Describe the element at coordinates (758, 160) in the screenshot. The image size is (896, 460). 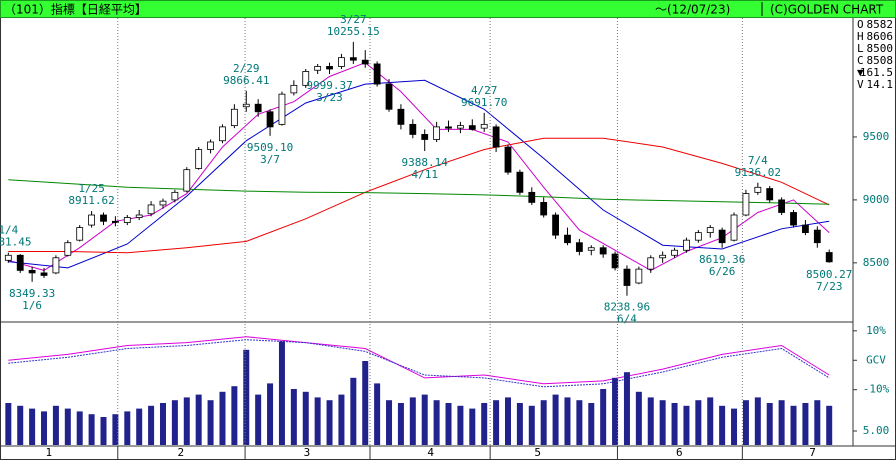
I see `annotation-date: 7/4` at that location.